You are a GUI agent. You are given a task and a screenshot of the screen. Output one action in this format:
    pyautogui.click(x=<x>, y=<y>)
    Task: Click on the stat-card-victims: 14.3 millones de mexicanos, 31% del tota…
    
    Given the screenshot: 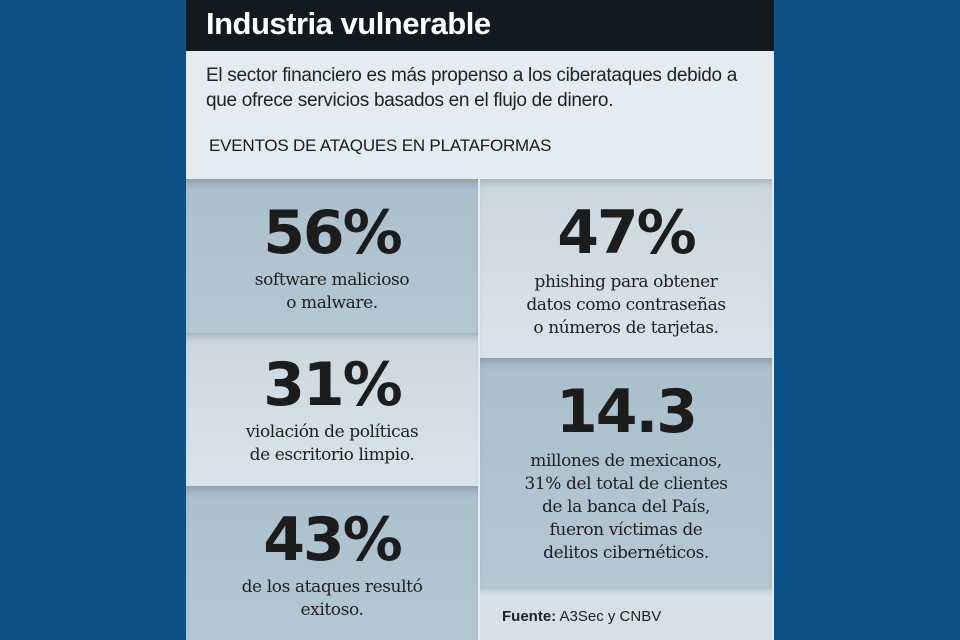 What is the action you would take?
    pyautogui.click(x=626, y=473)
    